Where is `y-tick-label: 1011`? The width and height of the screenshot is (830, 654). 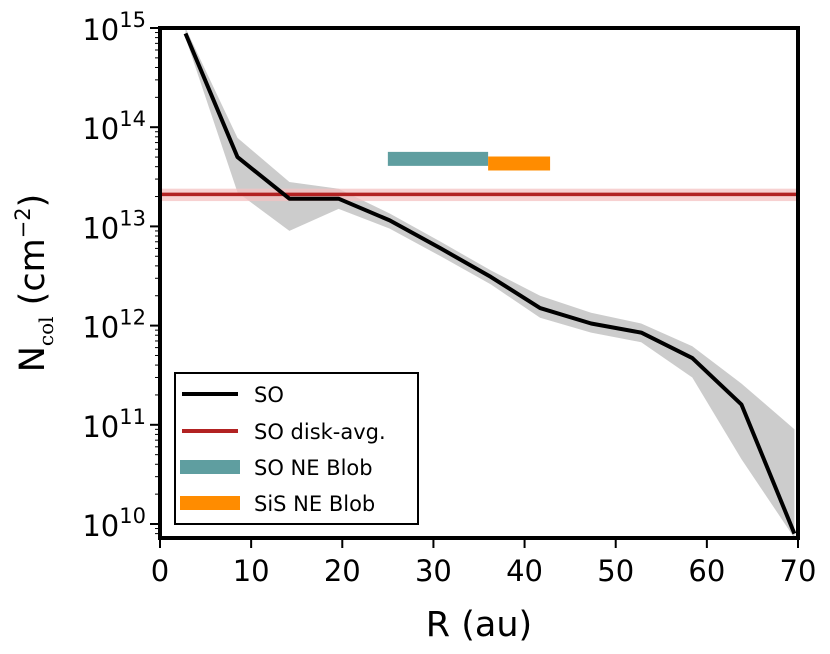
y-tick-label: 1011 is located at coordinates (114, 424).